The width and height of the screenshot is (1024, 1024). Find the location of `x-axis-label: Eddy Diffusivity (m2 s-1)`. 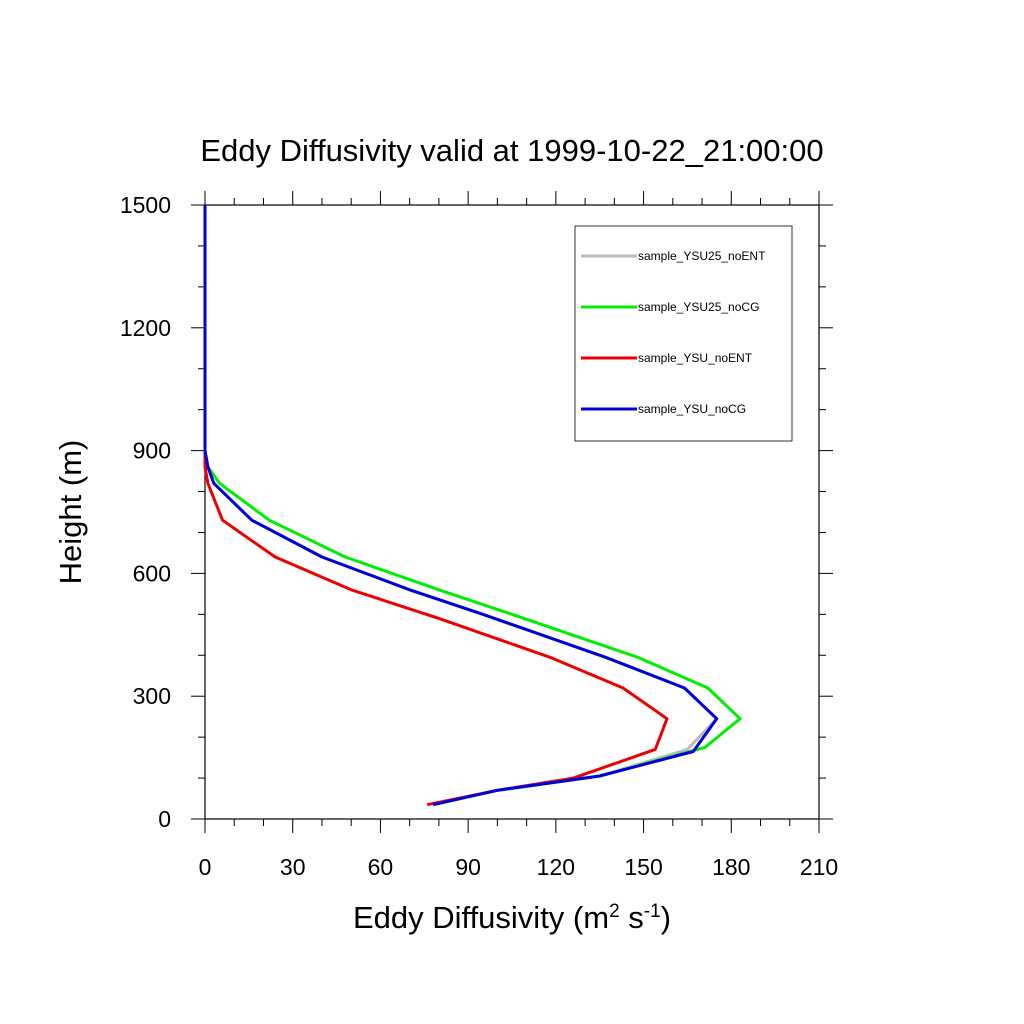

x-axis-label: Eddy Diffusivity (m2 s-1) is located at coordinates (512, 917).